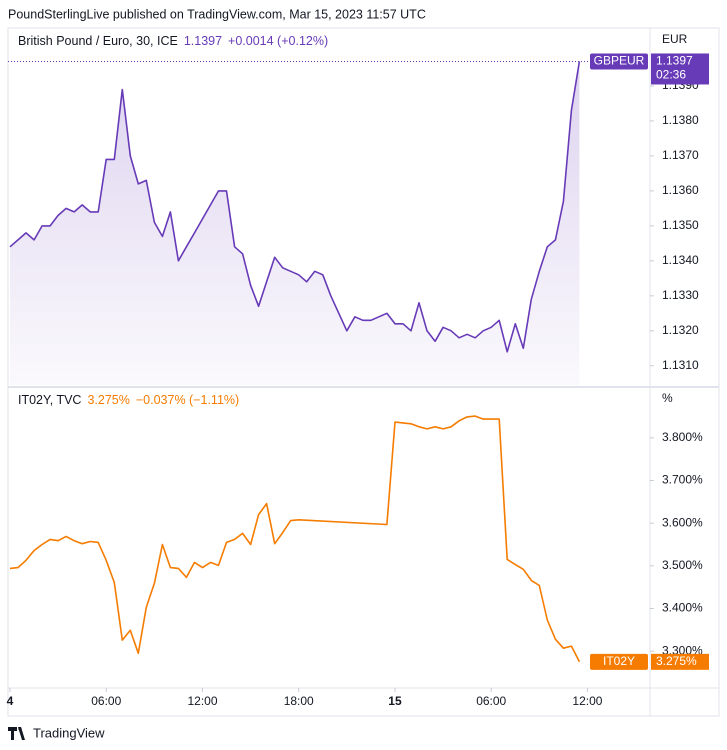 The width and height of the screenshot is (727, 750). I want to click on symbol-label: GBPEUR, so click(619, 61).